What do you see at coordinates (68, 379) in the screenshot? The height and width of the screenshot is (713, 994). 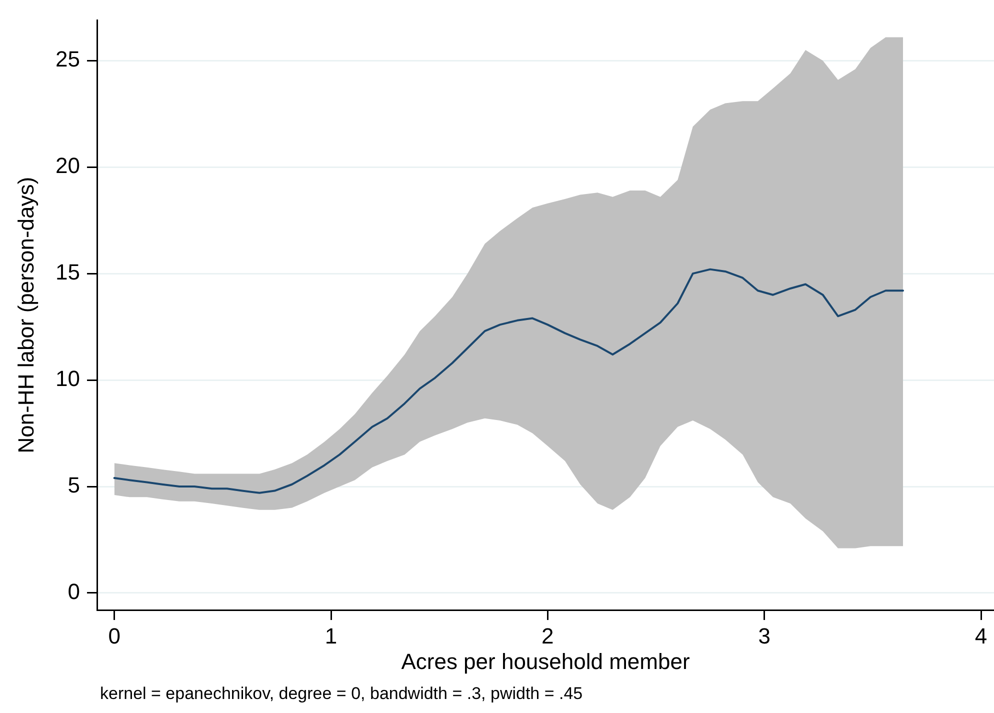 I see `y-tick-label: 10` at bounding box center [68, 379].